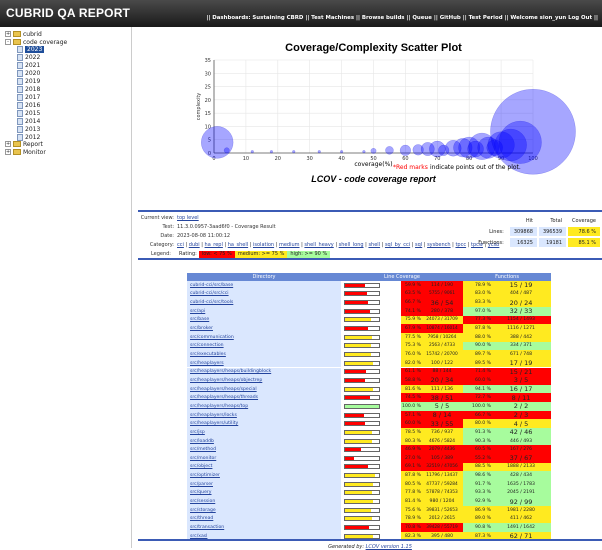  I want to click on tree-node-cubrid: + cubrid, so click(23, 34).